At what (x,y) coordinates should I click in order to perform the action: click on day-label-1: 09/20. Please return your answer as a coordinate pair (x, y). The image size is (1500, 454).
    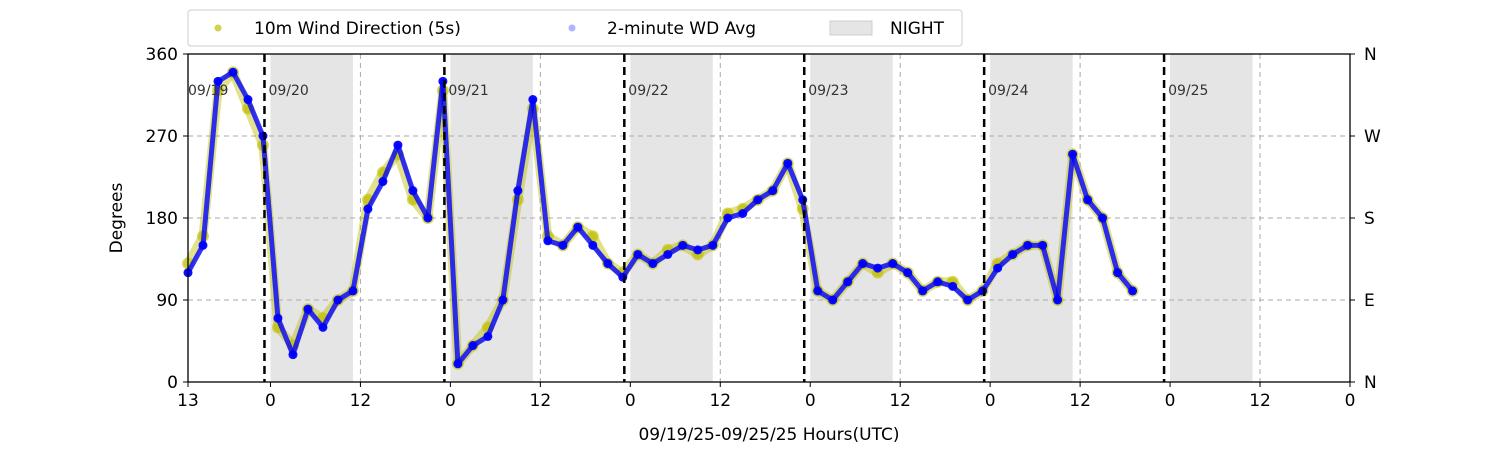
    Looking at the image, I should click on (288, 91).